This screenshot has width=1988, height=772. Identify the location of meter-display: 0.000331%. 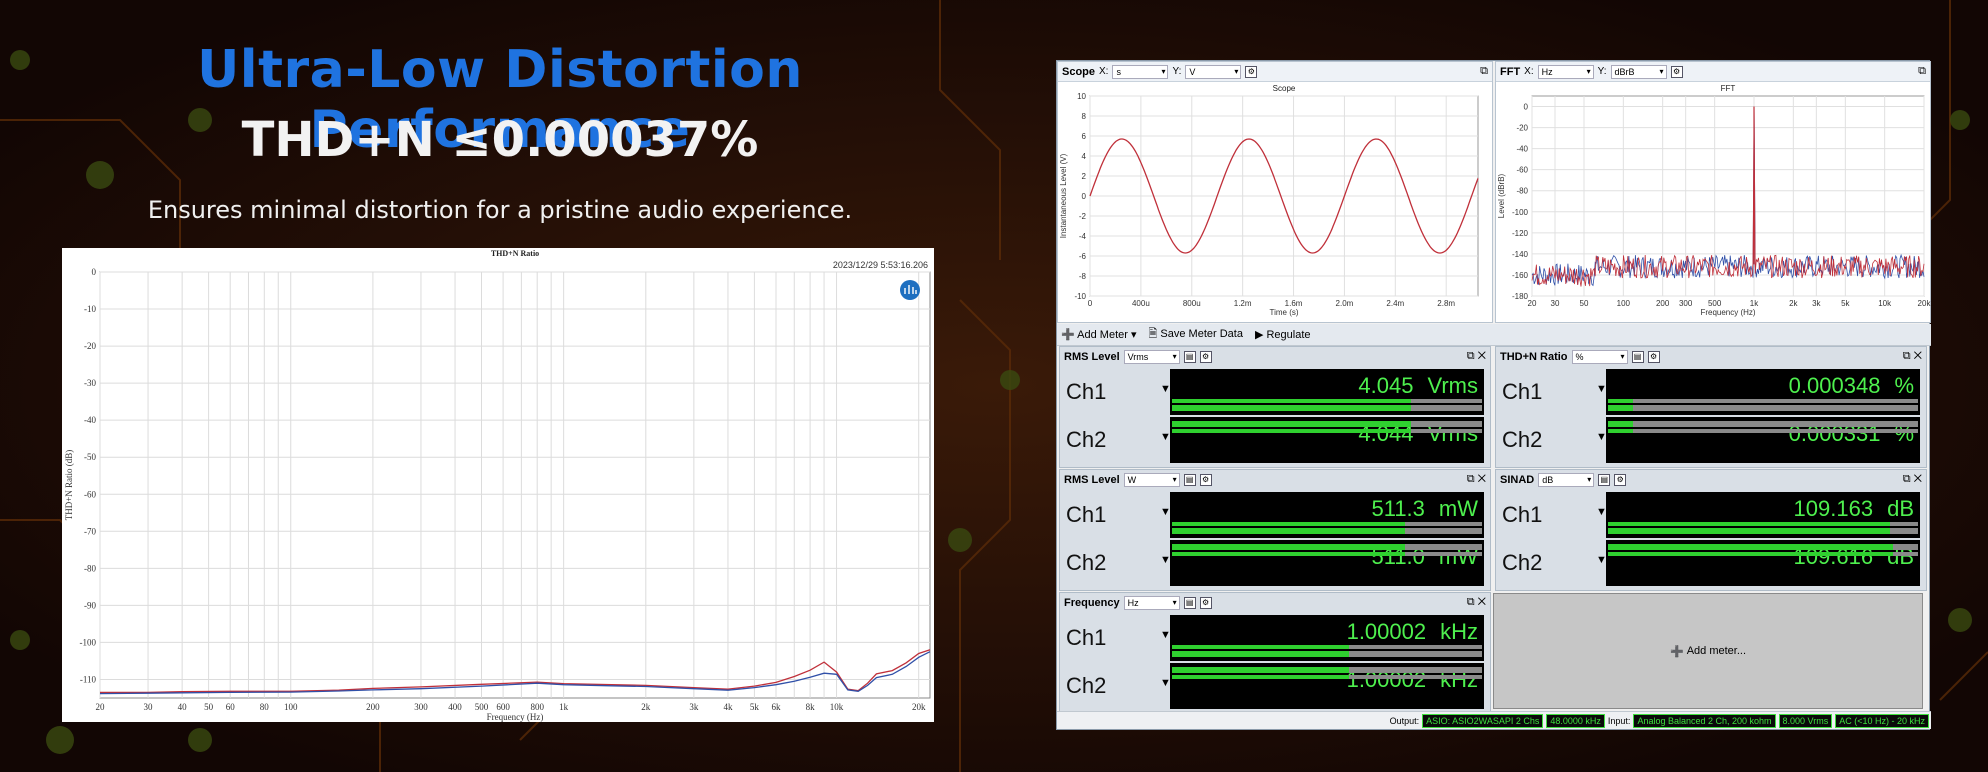
(1763, 440).